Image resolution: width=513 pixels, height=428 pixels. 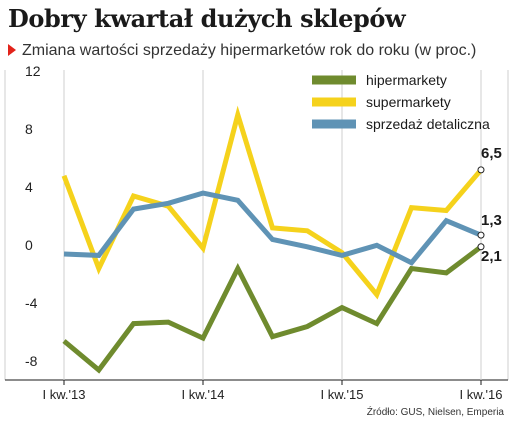 What do you see at coordinates (491, 256) in the screenshot?
I see `end-value-label: 2,1` at bounding box center [491, 256].